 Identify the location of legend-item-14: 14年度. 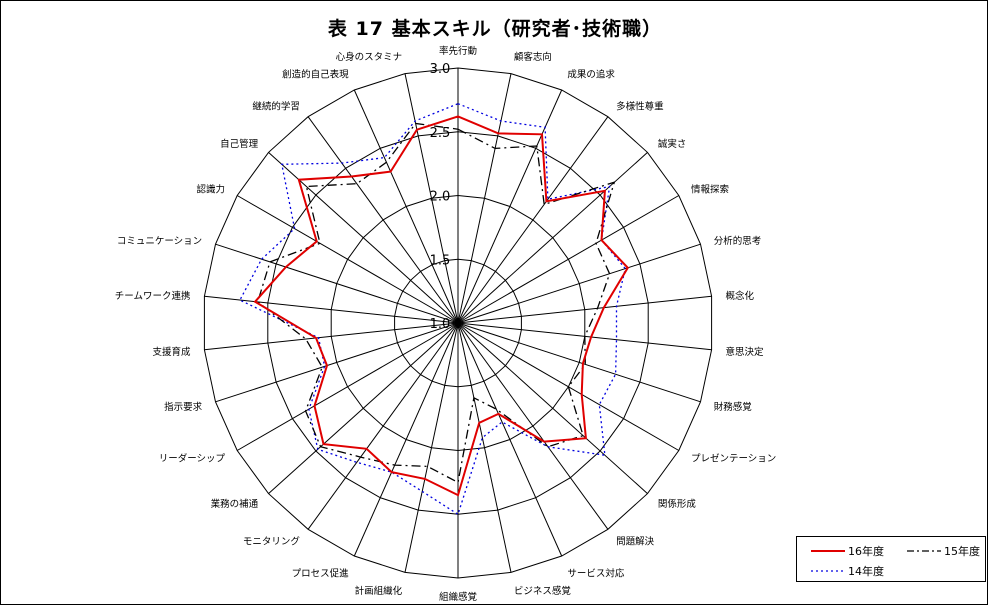
(847, 571).